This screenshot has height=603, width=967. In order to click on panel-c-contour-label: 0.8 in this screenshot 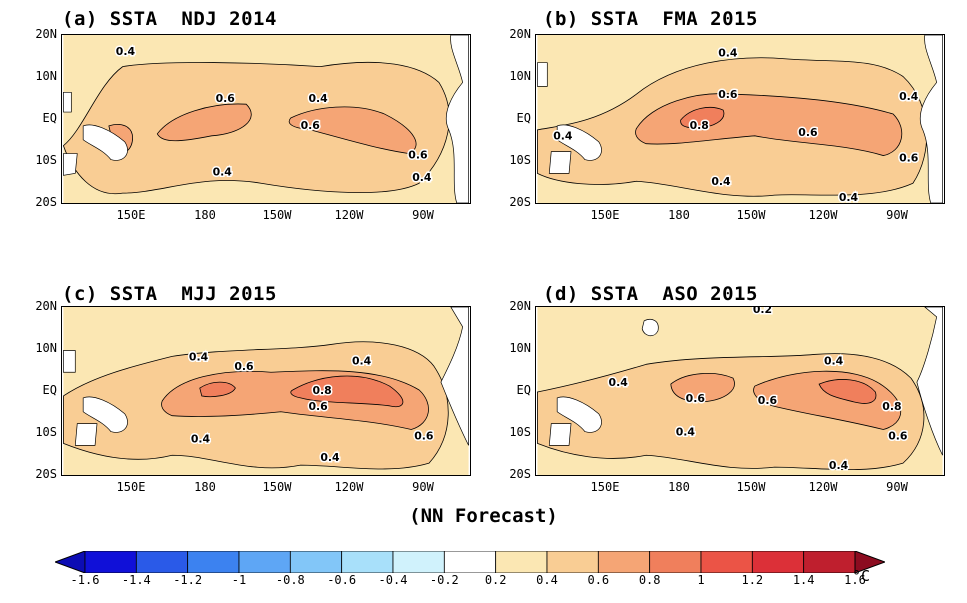, I will do `click(321, 390)`.